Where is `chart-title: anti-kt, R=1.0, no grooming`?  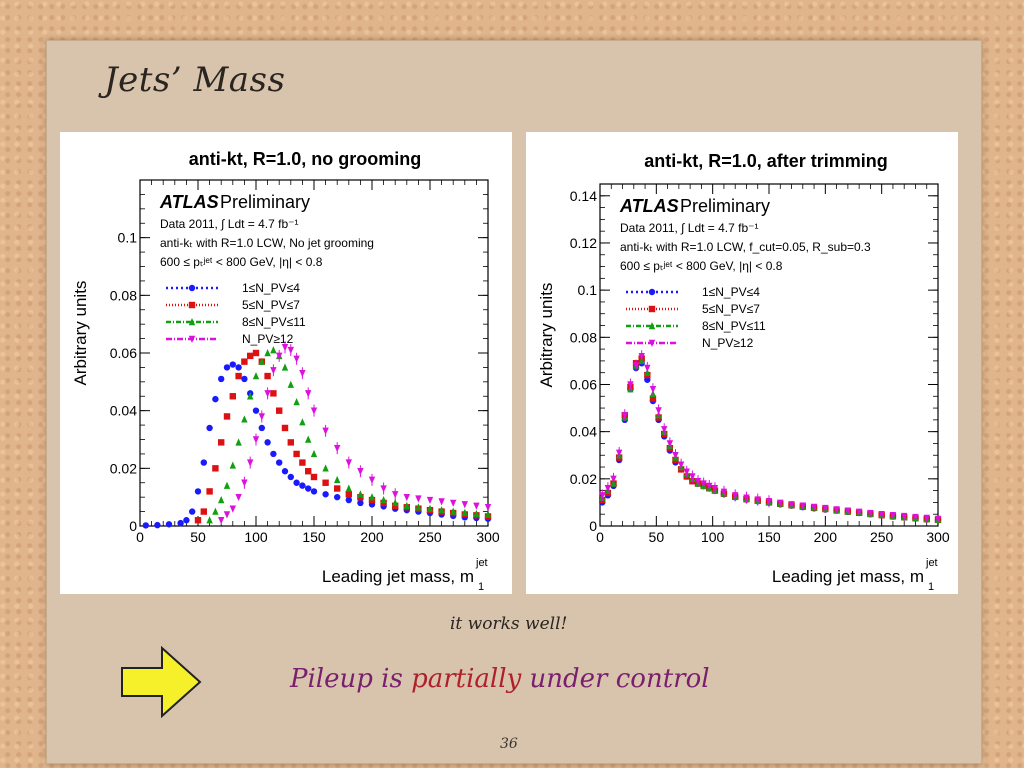 chart-title: anti-kt, R=1.0, no grooming is located at coordinates (305, 159).